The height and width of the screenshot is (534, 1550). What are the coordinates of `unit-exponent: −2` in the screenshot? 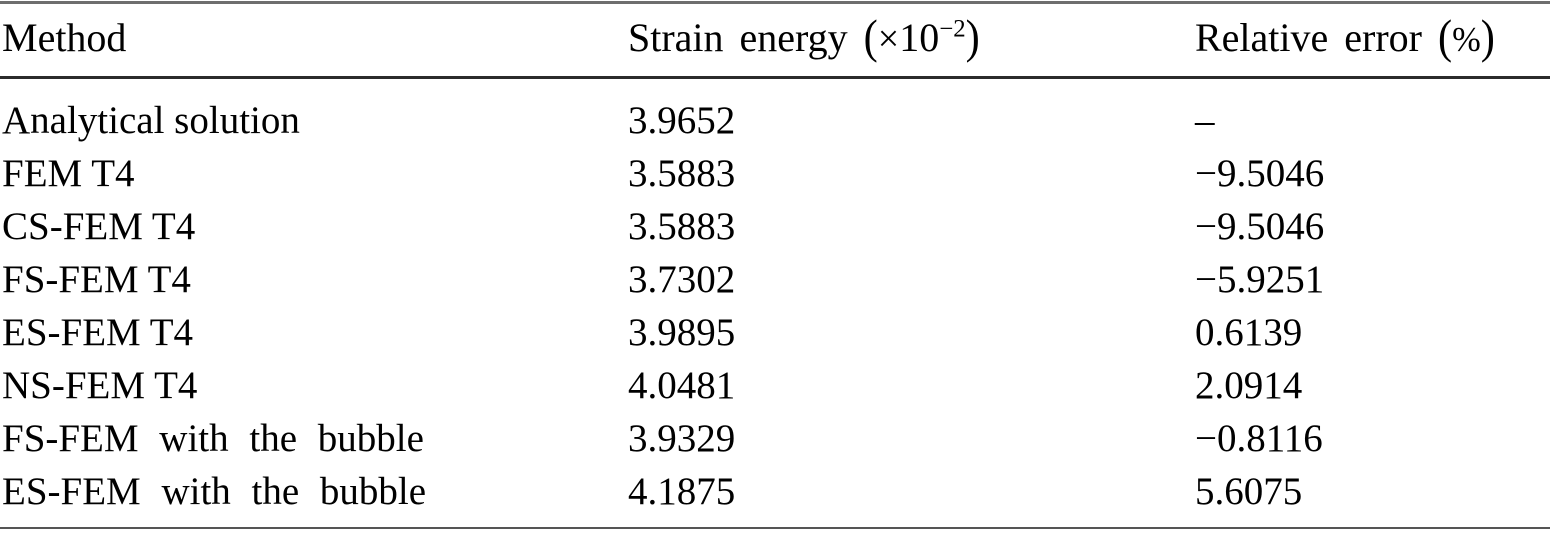 It's located at (952, 29).